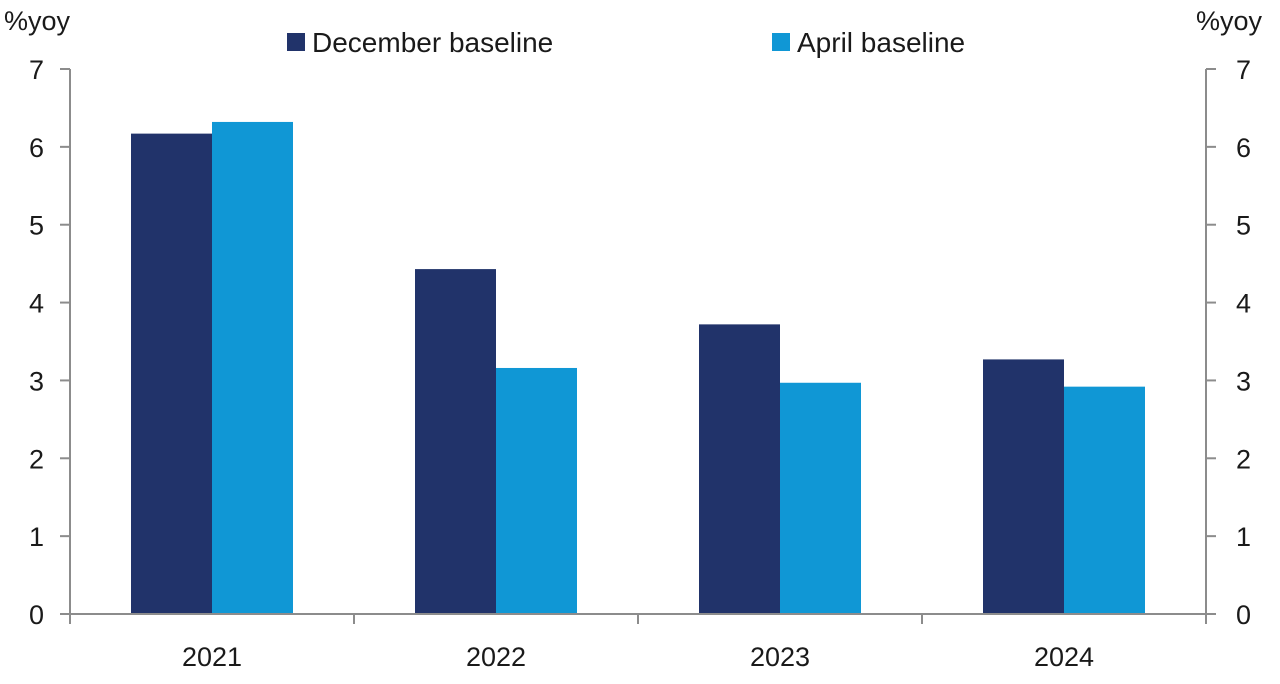 The image size is (1280, 684). What do you see at coordinates (37, 21) in the screenshot?
I see `left-axis-unit: %yoy` at bounding box center [37, 21].